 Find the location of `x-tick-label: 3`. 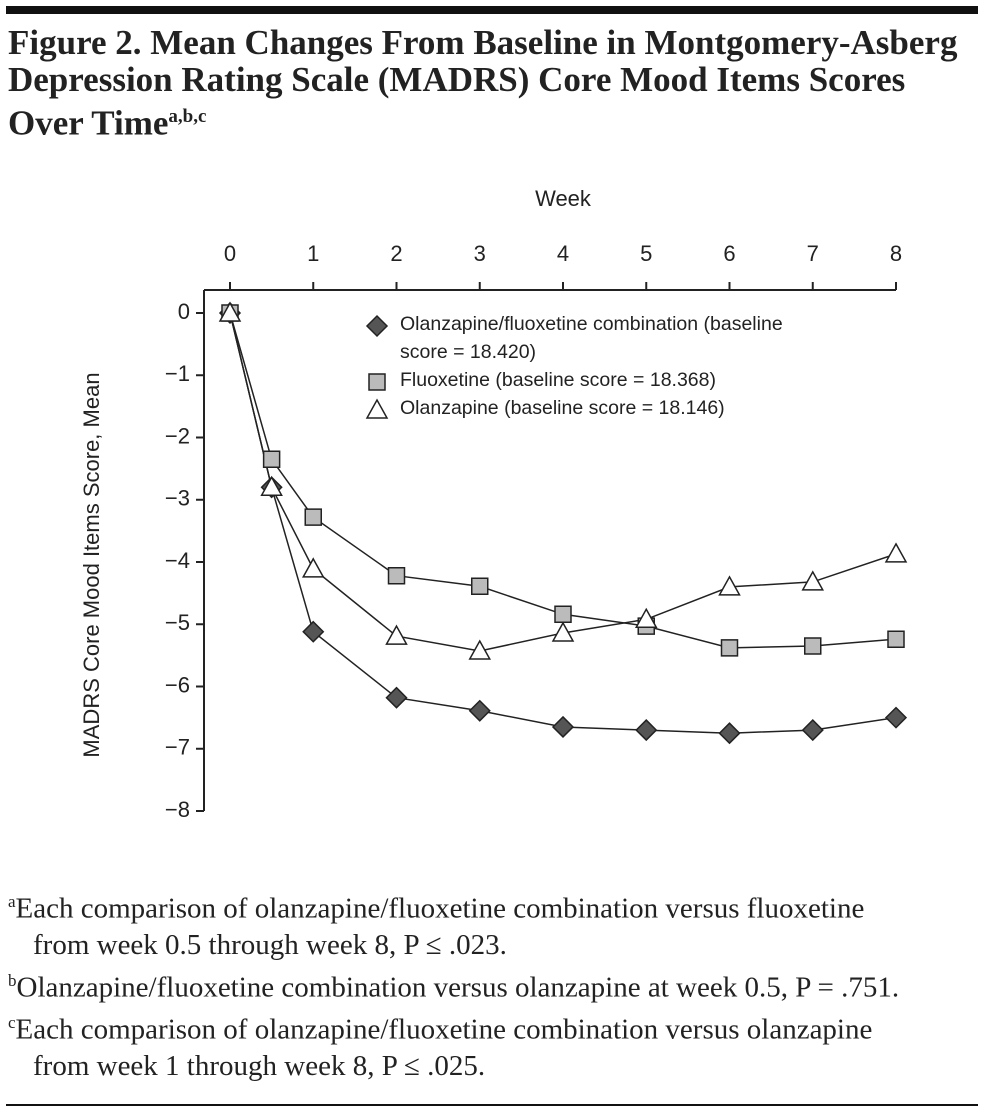

x-tick-label: 3 is located at coordinates (480, 253).